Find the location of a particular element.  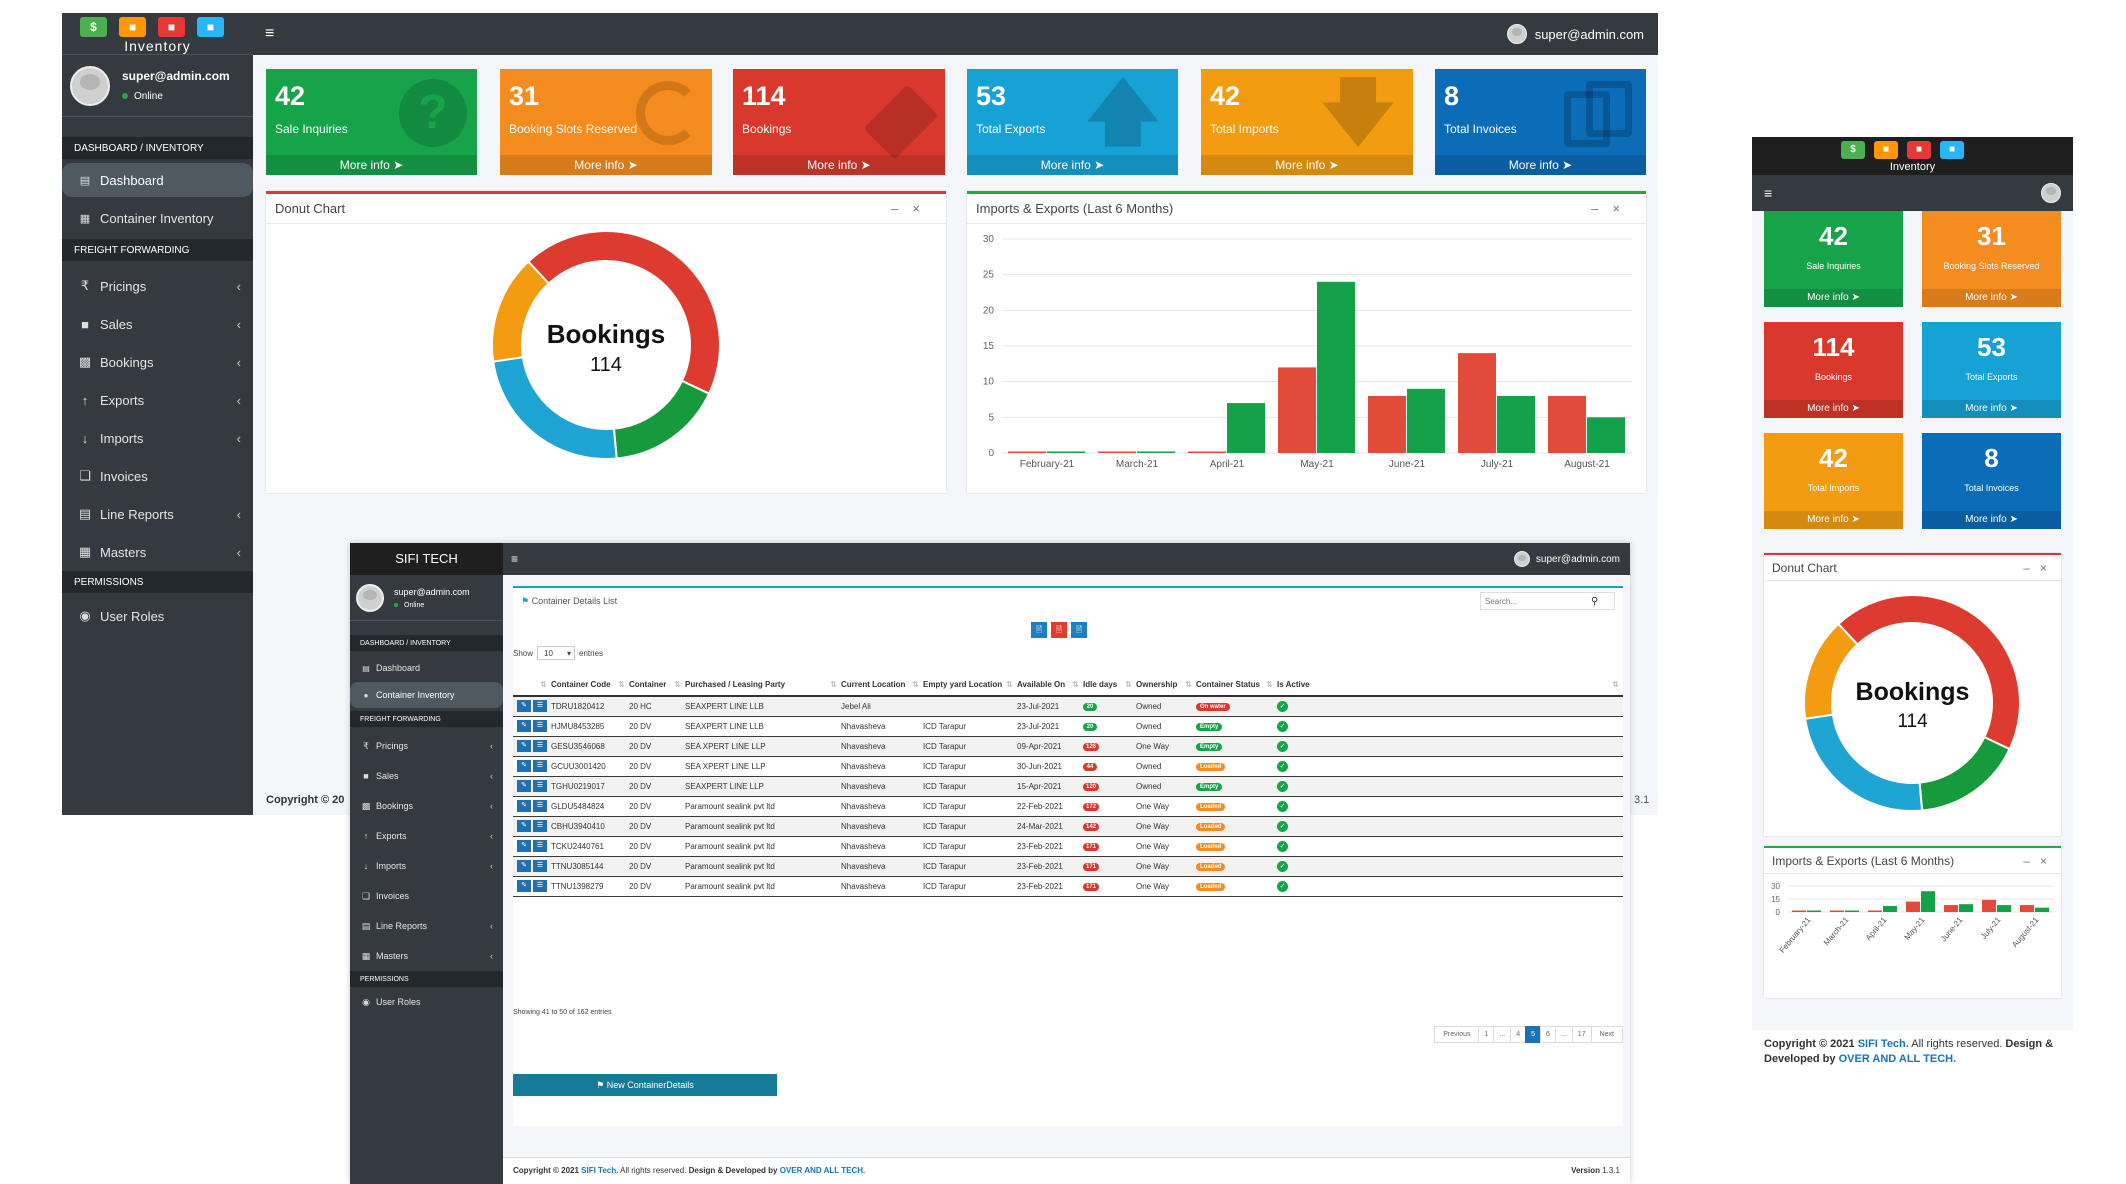

column-header: Container ⇅ is located at coordinates (657, 685).